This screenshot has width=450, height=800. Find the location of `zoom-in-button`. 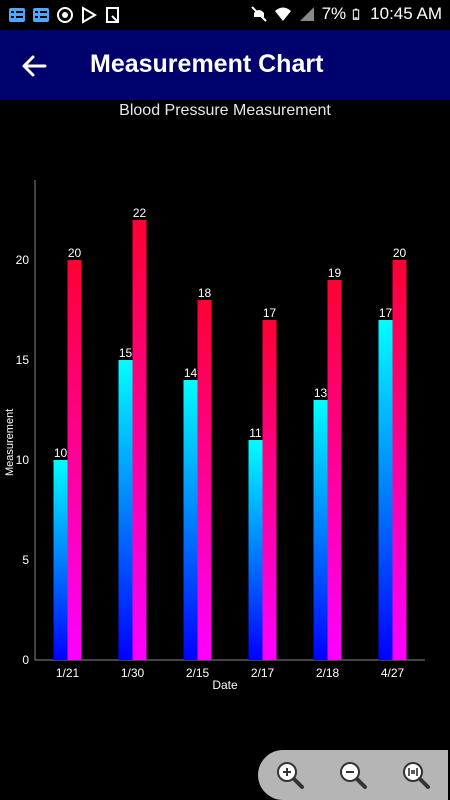

zoom-in-button is located at coordinates (290, 775).